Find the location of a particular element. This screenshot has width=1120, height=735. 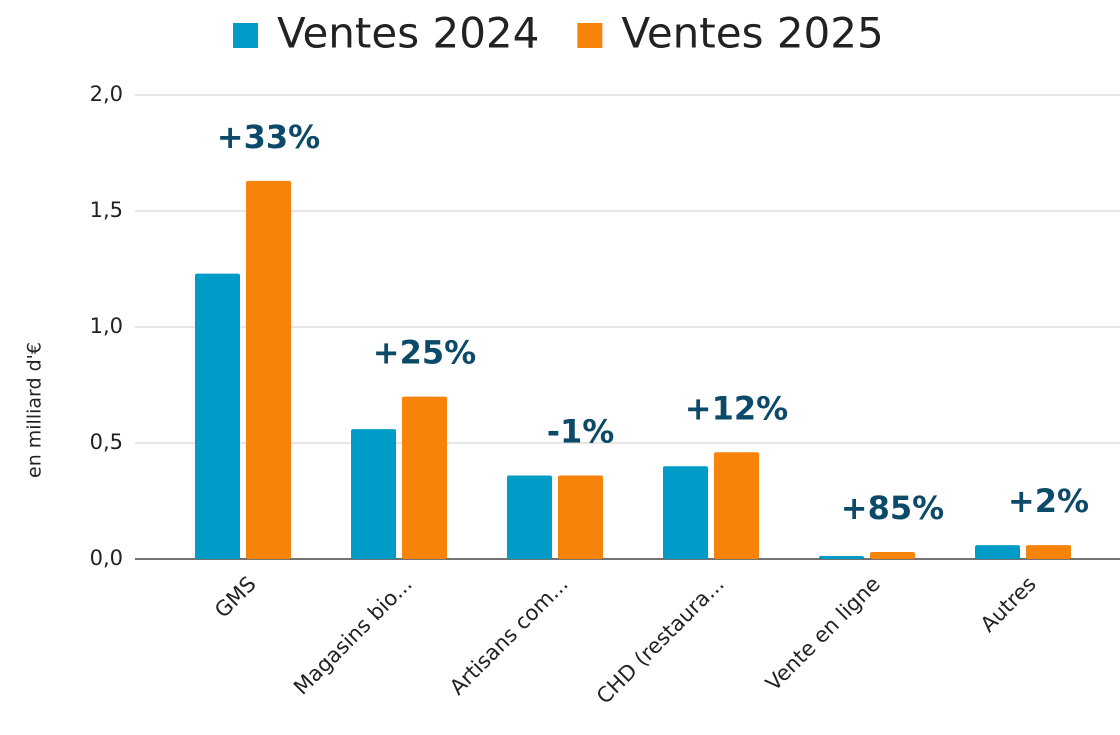

annotation: +33% is located at coordinates (268, 137).